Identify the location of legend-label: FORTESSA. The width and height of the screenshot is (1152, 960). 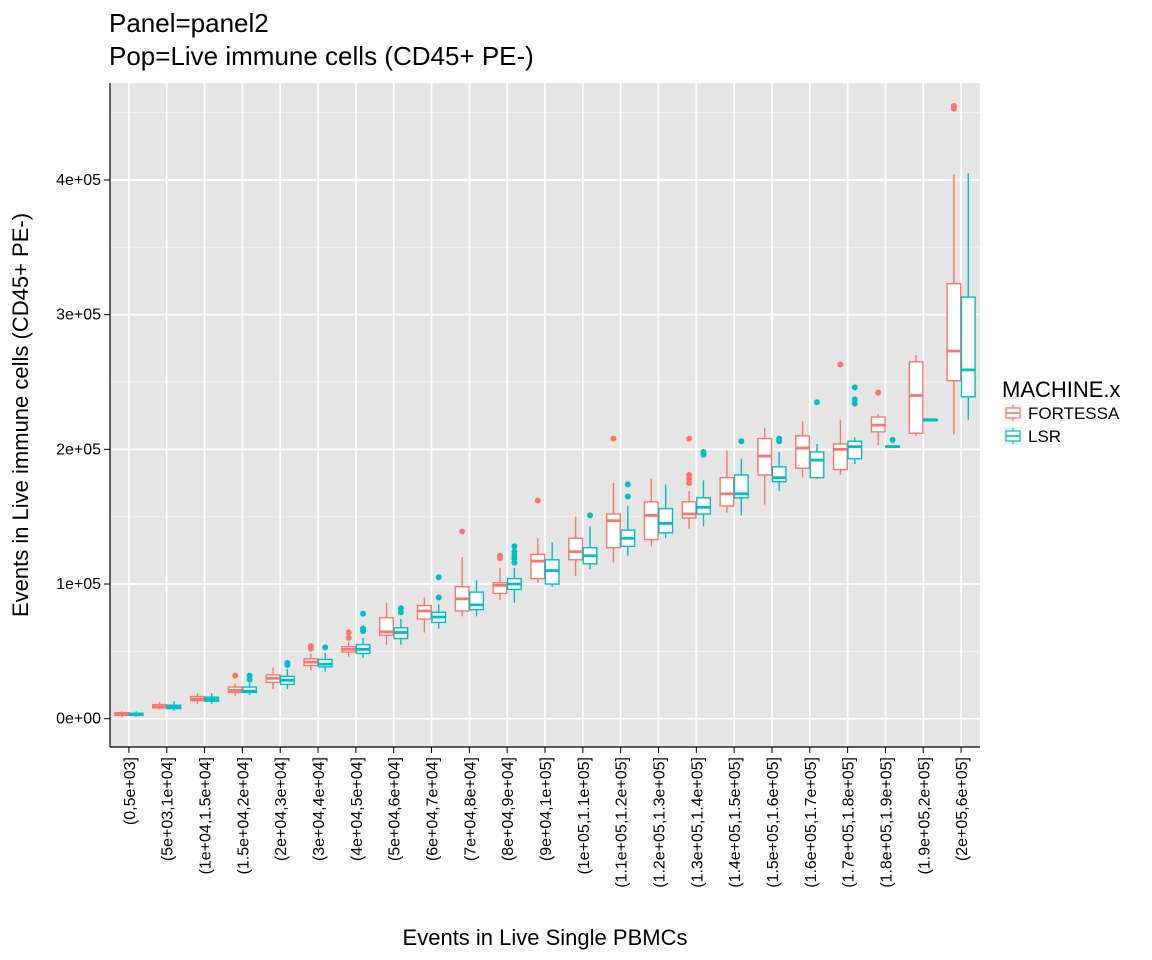
(1074, 413).